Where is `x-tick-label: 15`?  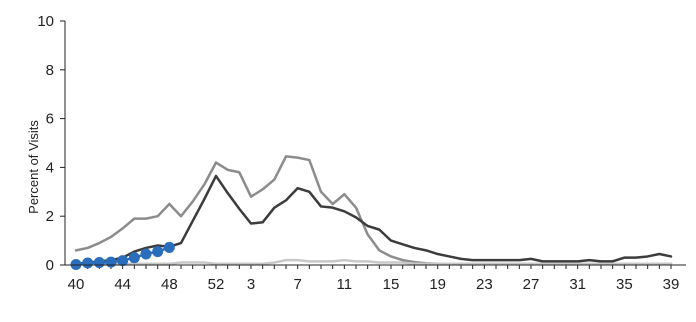
x-tick-label: 15 is located at coordinates (391, 284).